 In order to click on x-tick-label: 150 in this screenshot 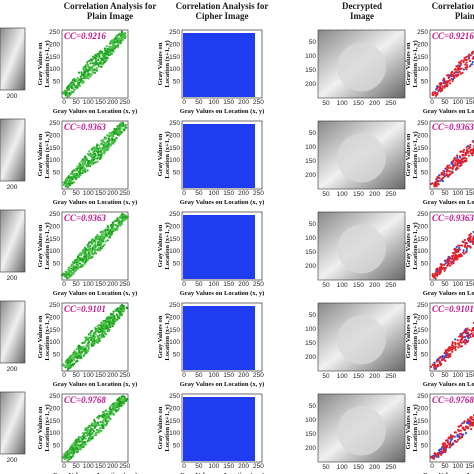, I will do `click(358, 194)`.